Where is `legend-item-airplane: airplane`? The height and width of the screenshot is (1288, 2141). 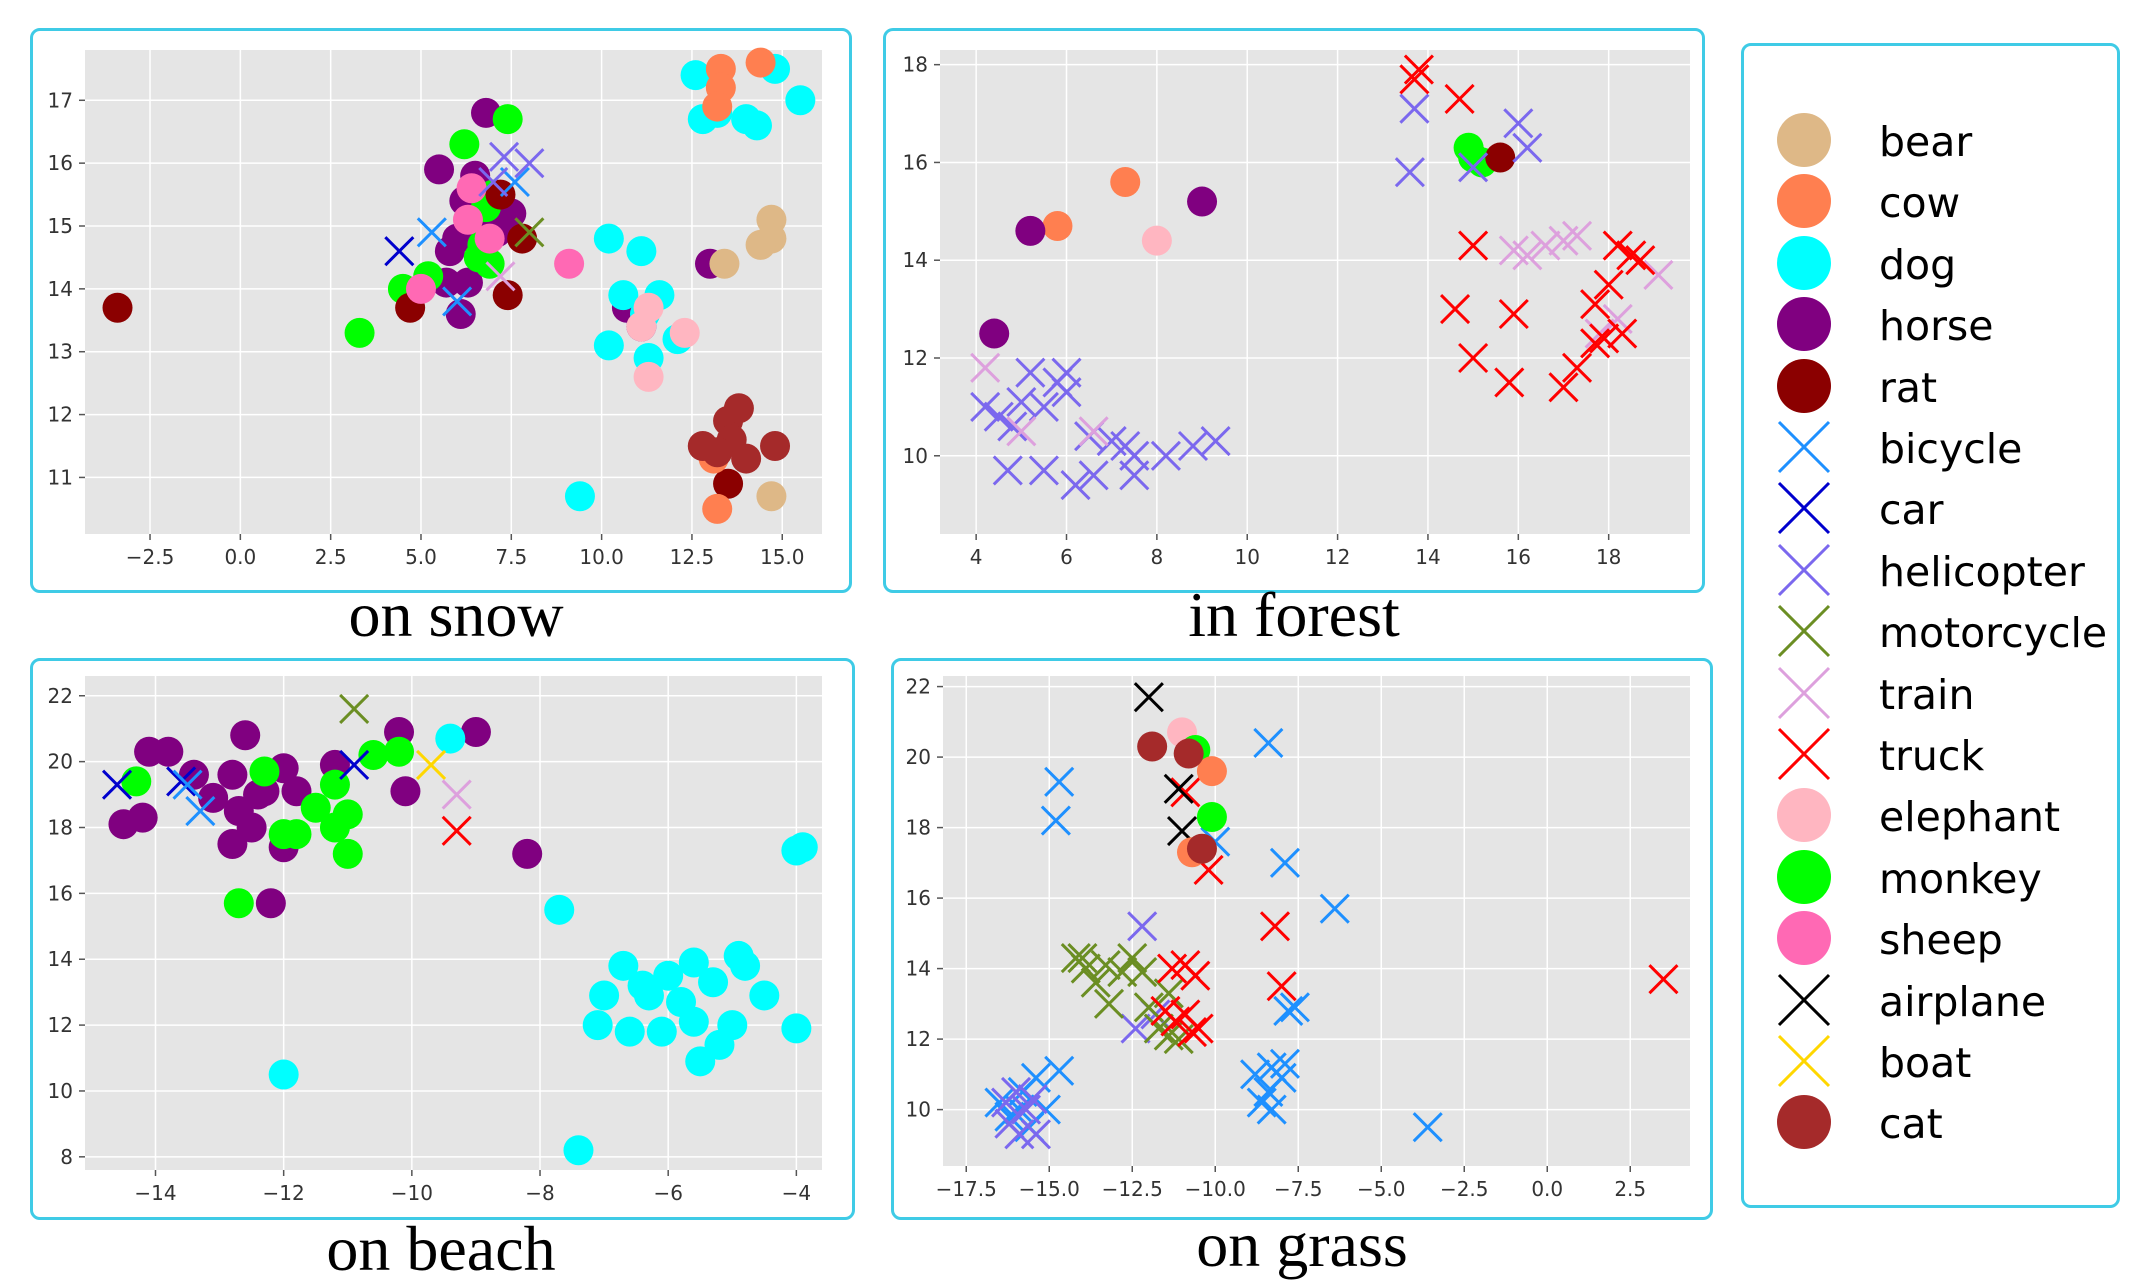
legend-item-airplane: airplane is located at coordinates (1929, 1000).